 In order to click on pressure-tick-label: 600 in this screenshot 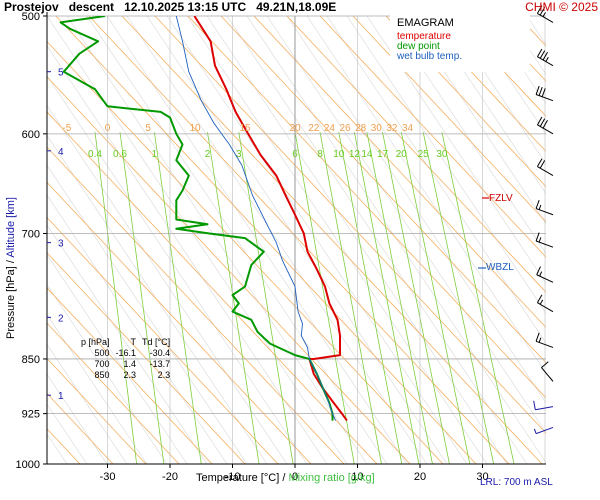, I will do `click(31, 135)`.